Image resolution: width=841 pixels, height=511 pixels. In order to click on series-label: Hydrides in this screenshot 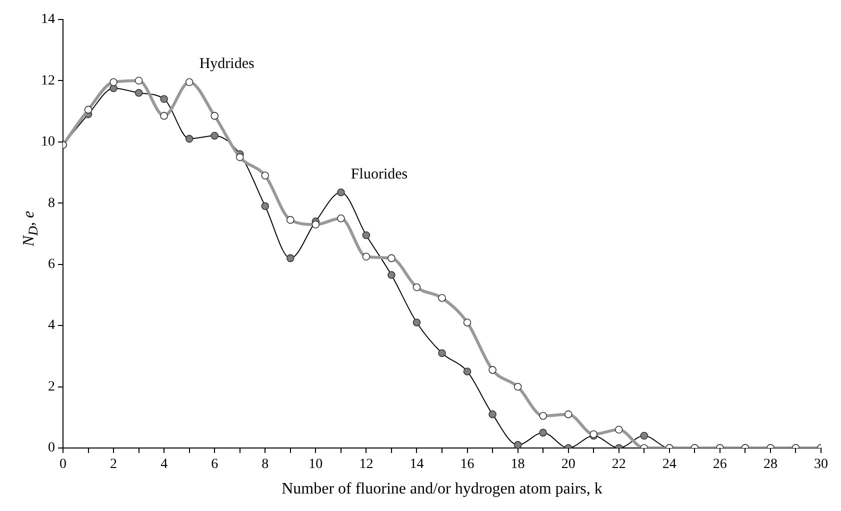, I will do `click(226, 64)`.